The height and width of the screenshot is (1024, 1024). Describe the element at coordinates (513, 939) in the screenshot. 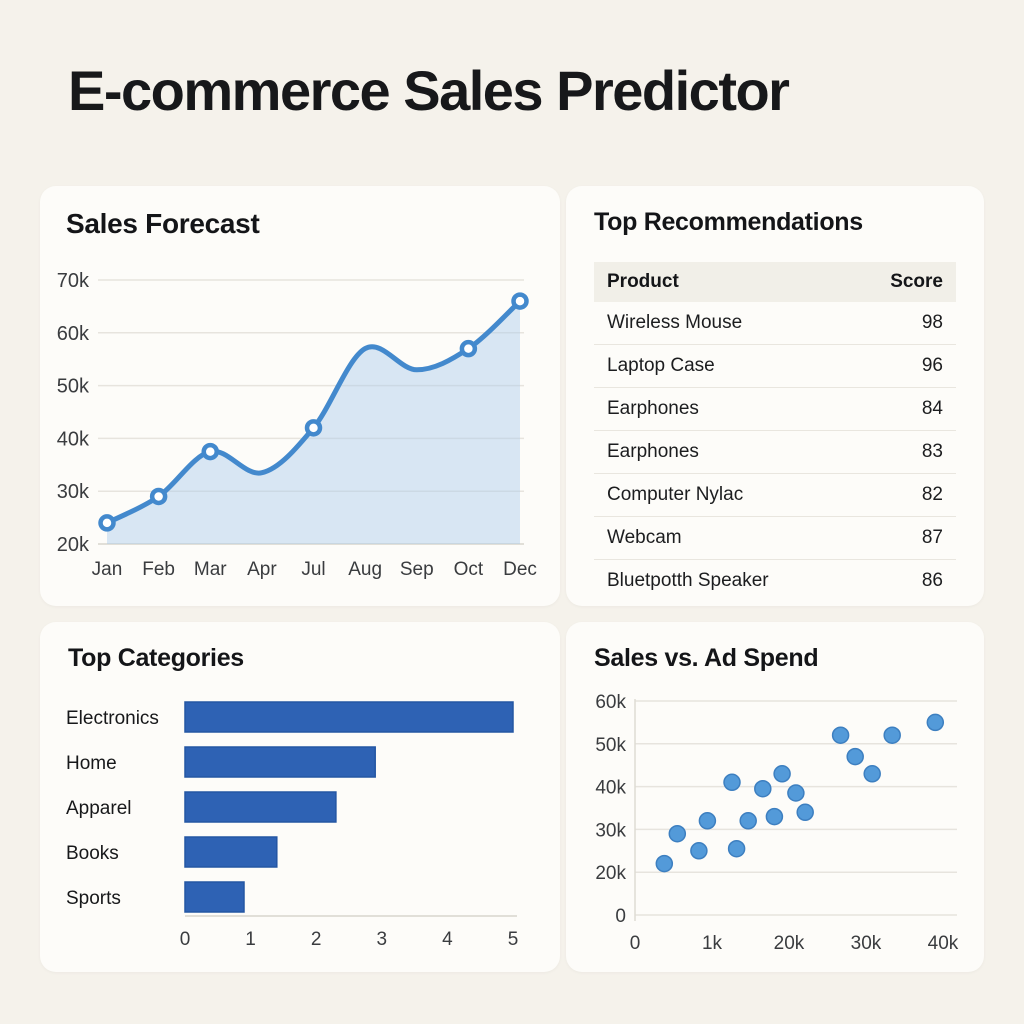

I see `x-tick-label: 5` at that location.